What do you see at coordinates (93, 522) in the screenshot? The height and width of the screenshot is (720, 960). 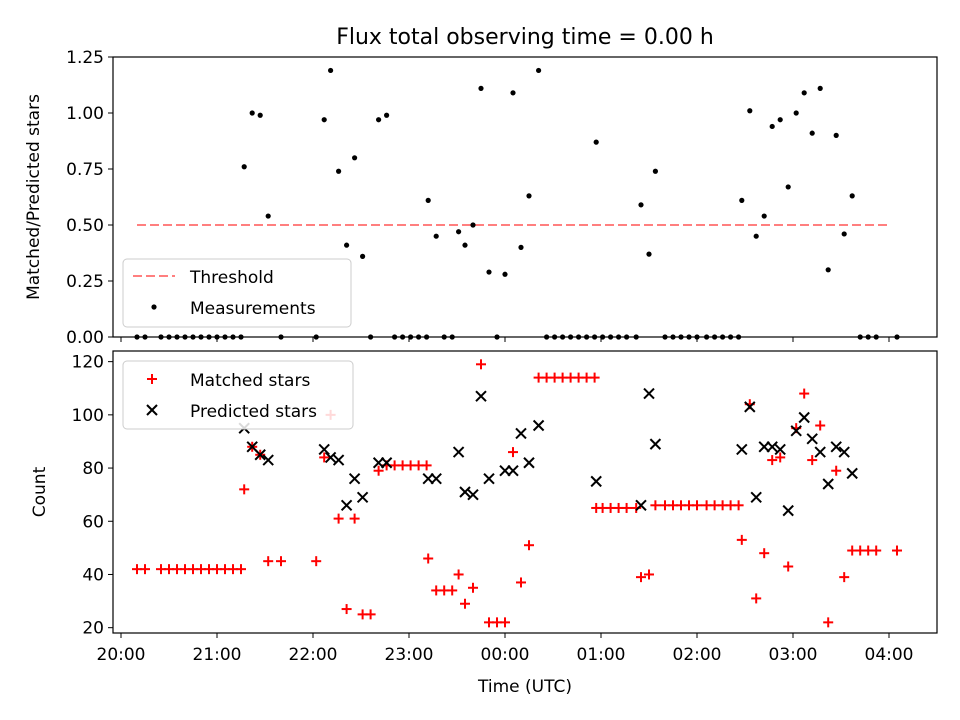 I see `bottom-y-tick-label: 60` at bounding box center [93, 522].